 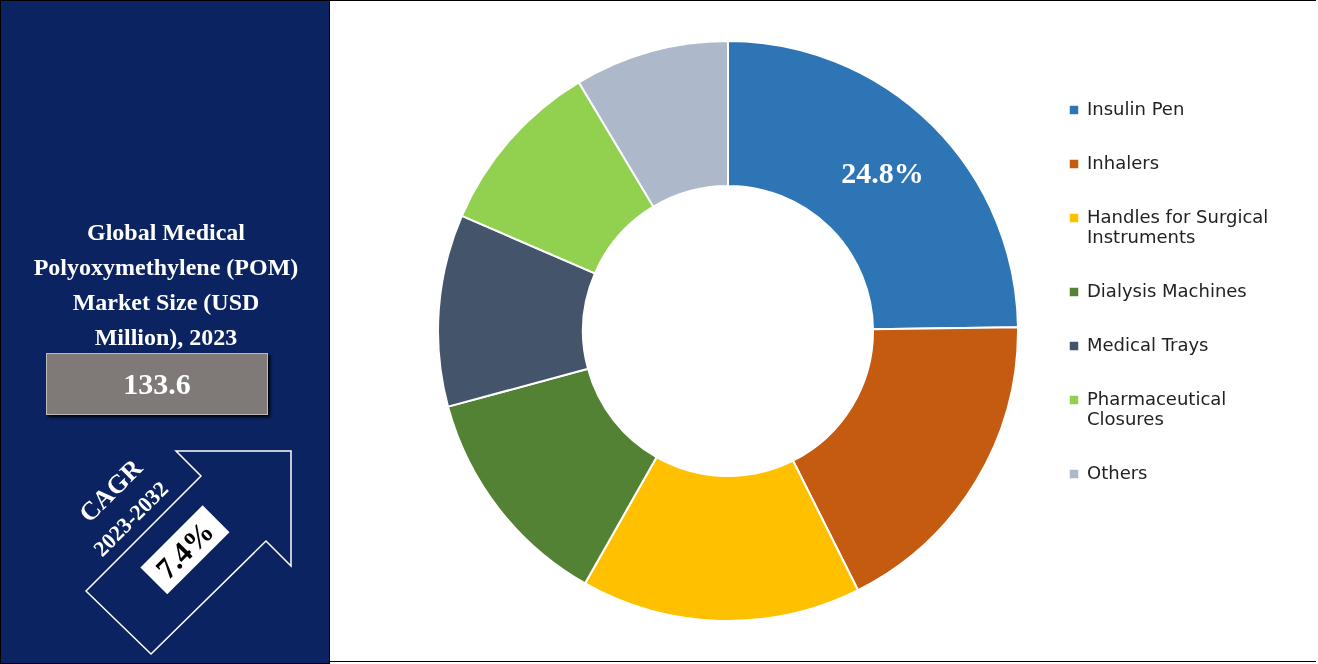 I want to click on data-label: 24.8%, so click(x=882, y=173).